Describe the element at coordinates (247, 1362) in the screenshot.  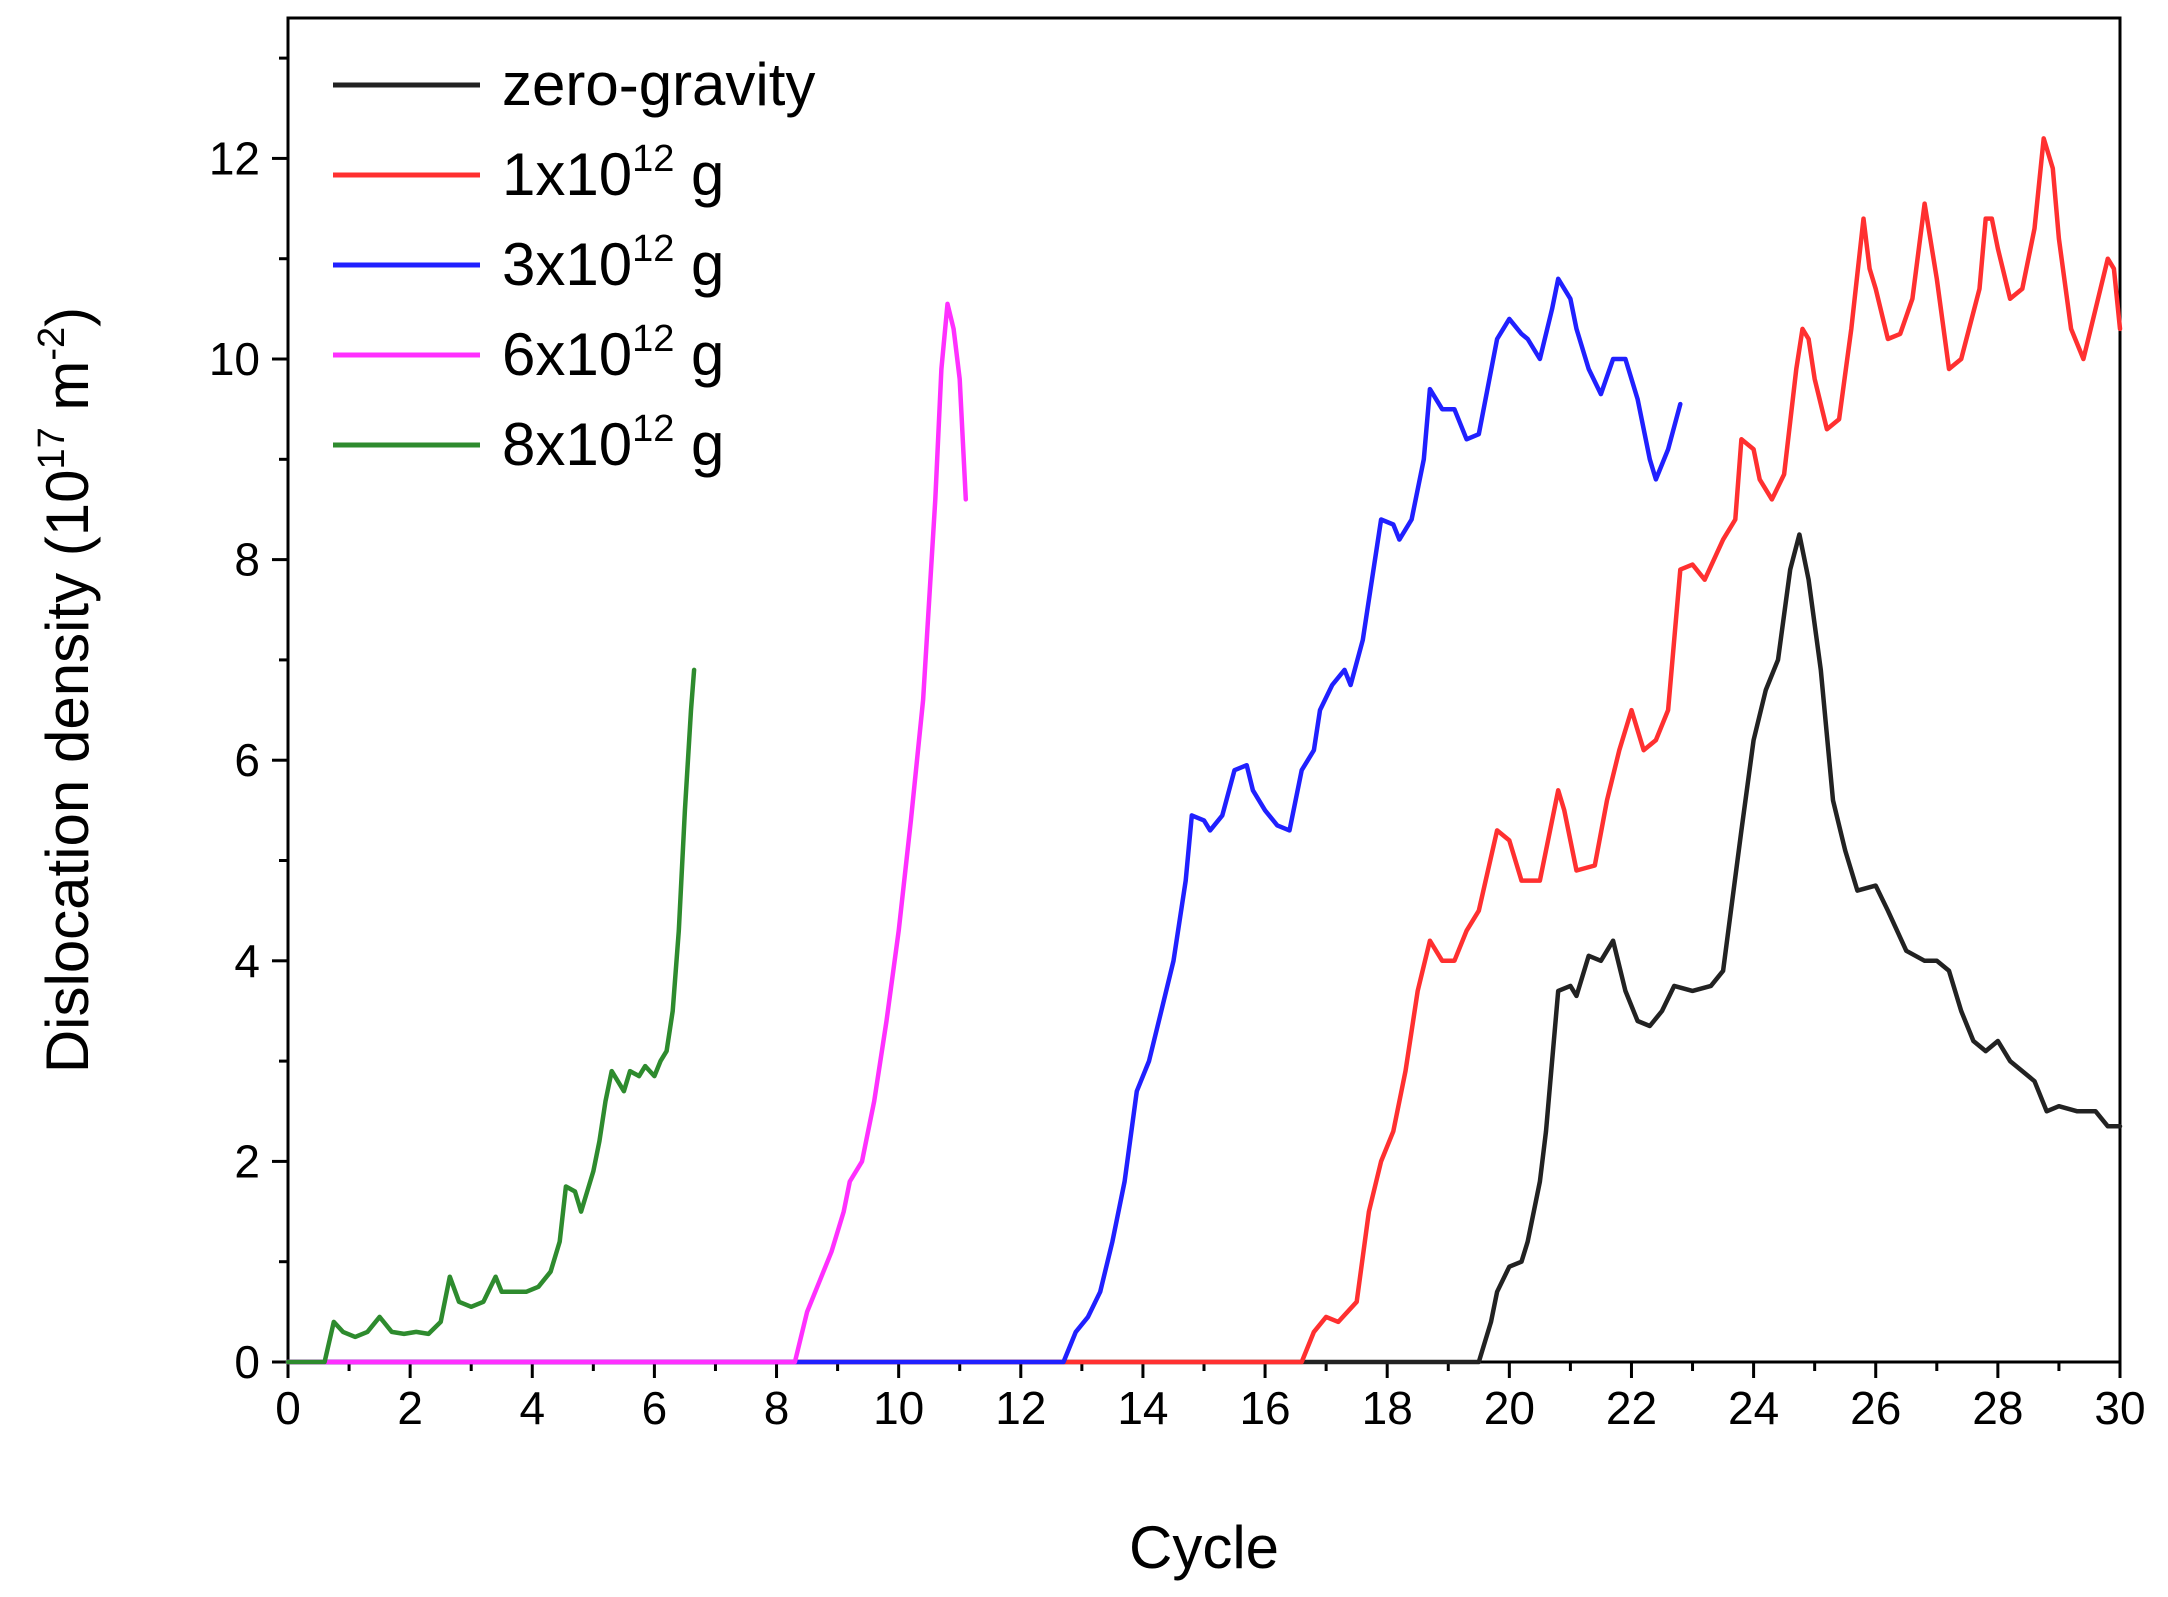
I see `y-tick-label: 0` at that location.